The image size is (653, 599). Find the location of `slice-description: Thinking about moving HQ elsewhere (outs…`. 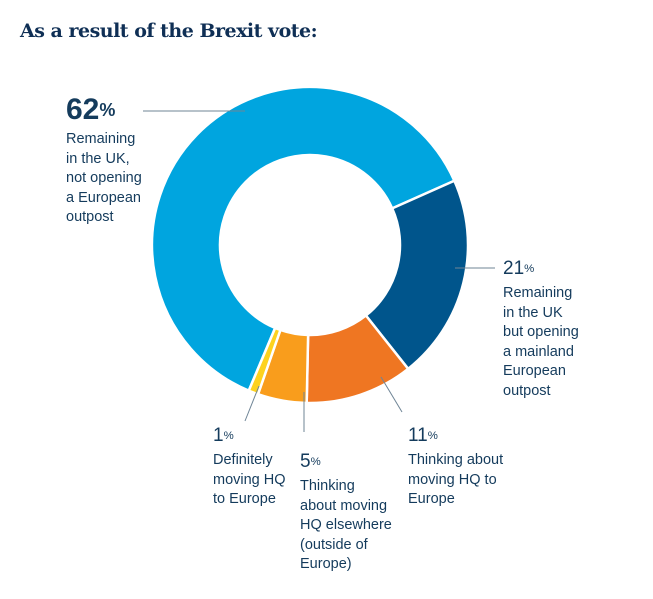

slice-description: Thinking about moving HQ elsewhere (outs… is located at coordinates (346, 525).